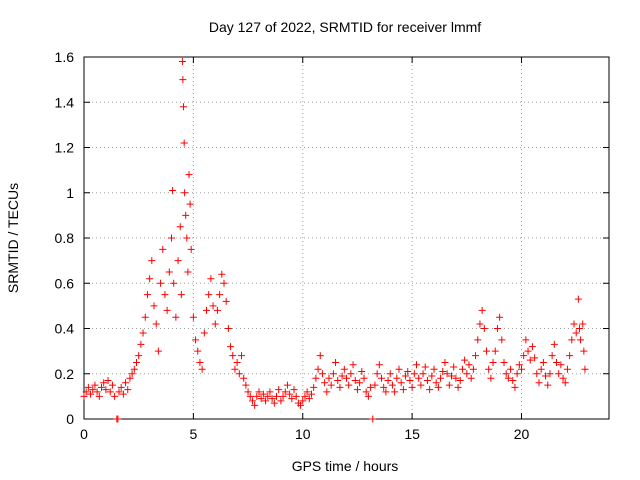 This screenshot has width=640, height=480. What do you see at coordinates (65, 283) in the screenshot?
I see `y-tick-label: 0.6` at bounding box center [65, 283].